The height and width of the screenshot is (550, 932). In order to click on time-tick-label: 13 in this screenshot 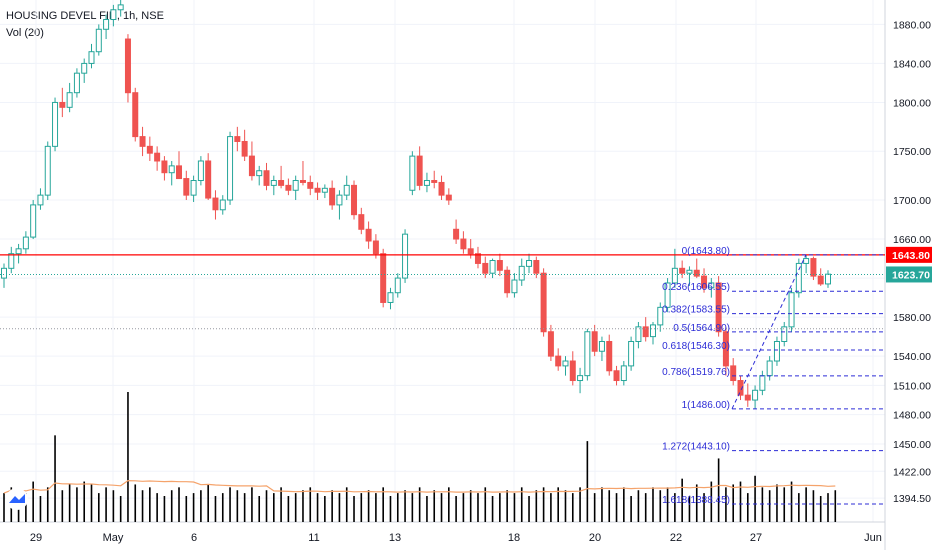, I will do `click(395, 538)`.